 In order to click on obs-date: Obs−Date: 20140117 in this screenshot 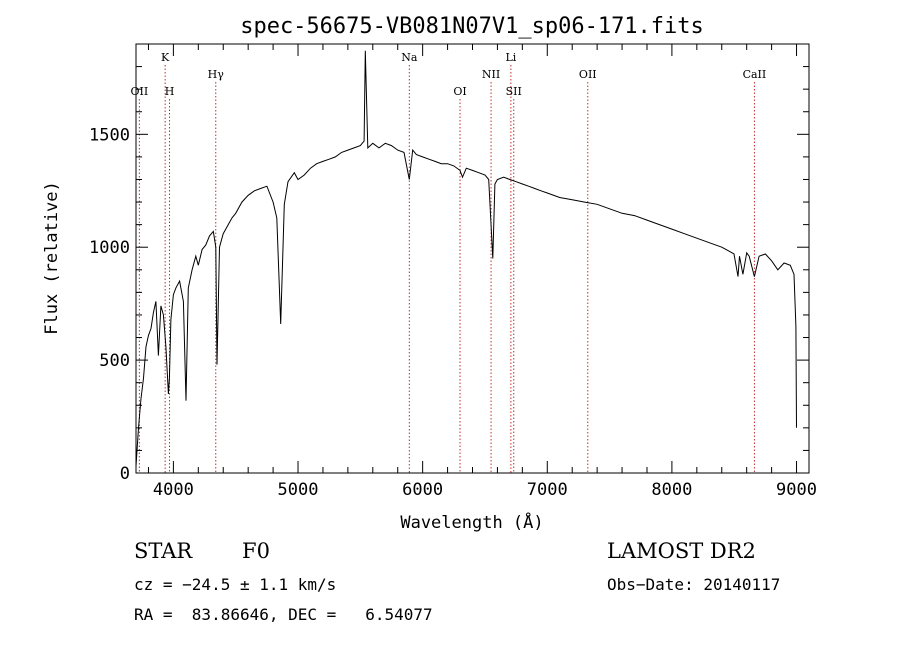, I will do `click(694, 584)`.